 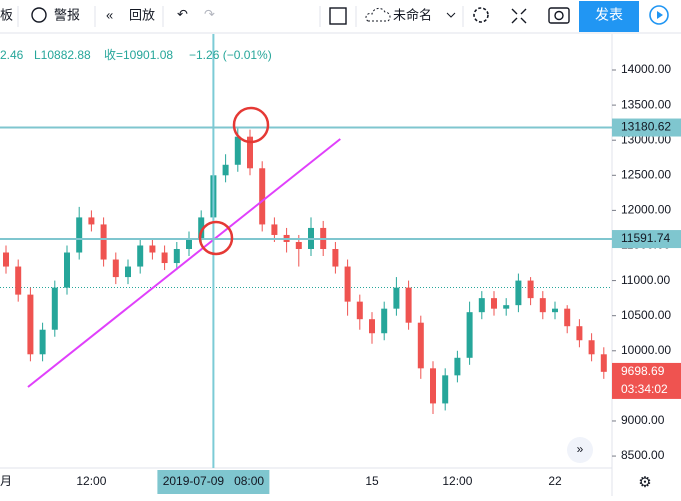 What do you see at coordinates (643, 455) in the screenshot?
I see `y-tick-label: 8500.00` at bounding box center [643, 455].